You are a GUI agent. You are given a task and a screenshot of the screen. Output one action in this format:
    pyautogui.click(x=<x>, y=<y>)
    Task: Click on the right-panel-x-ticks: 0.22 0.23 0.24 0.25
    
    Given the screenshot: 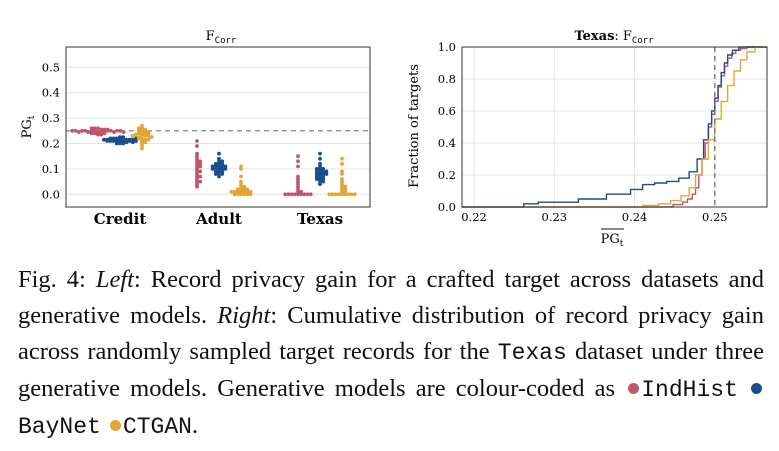 What is the action you would take?
    pyautogui.click(x=594, y=217)
    